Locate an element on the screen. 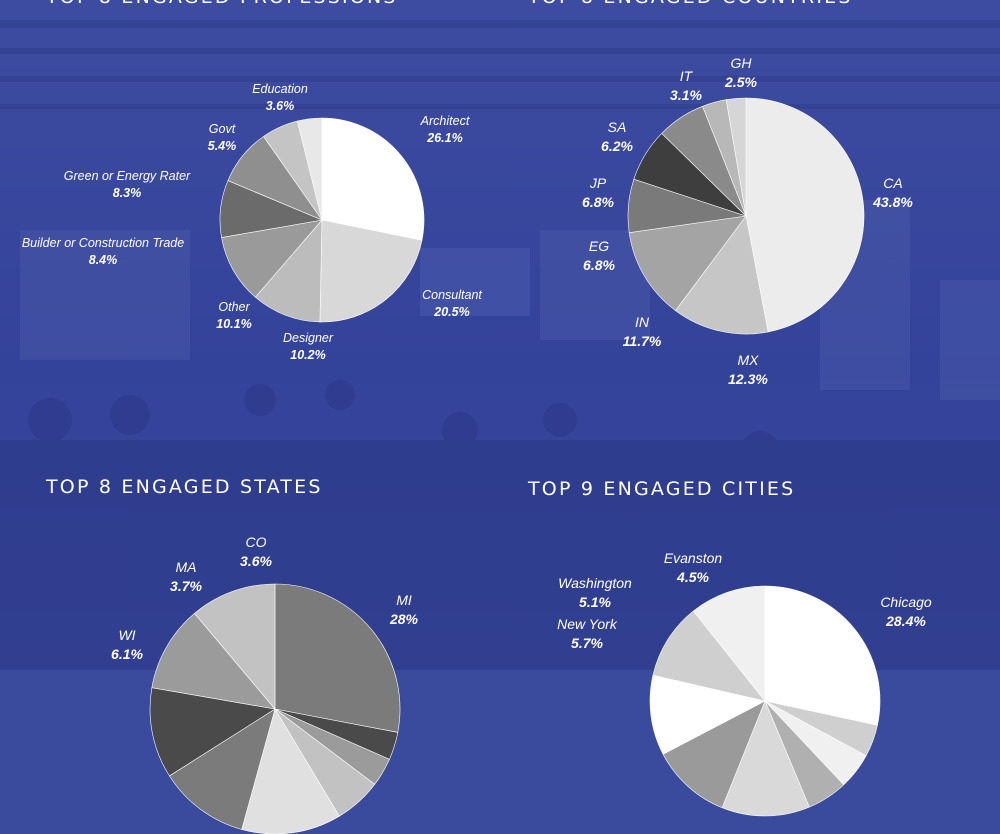 The height and width of the screenshot is (834, 1000). slice-label-value: 20.5% is located at coordinates (452, 312).